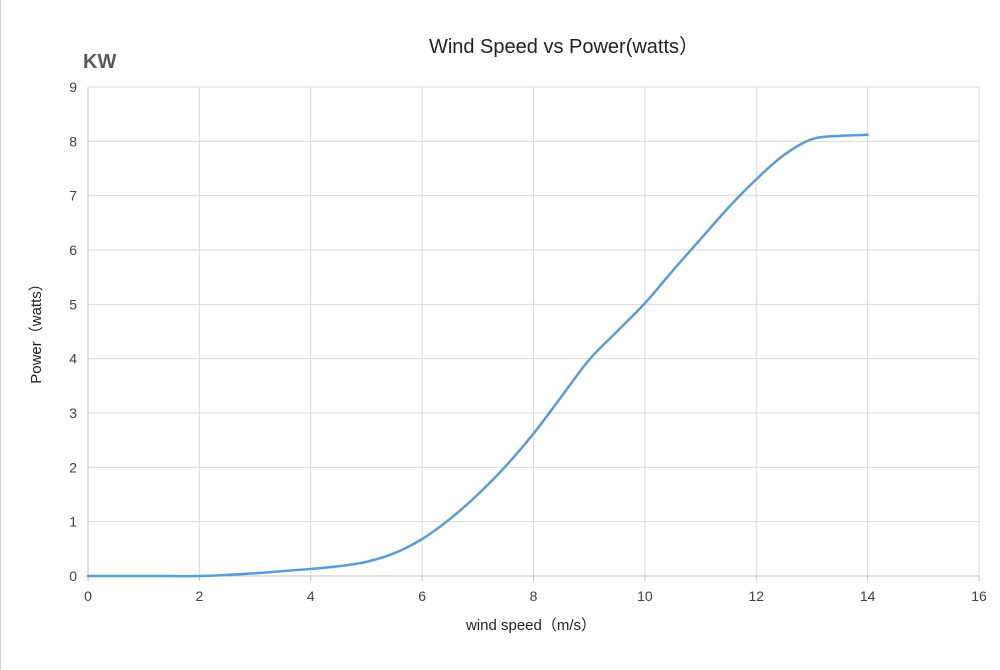 This screenshot has height=670, width=1000. What do you see at coordinates (73, 196) in the screenshot?
I see `y-tick-label-7: 7` at bounding box center [73, 196].